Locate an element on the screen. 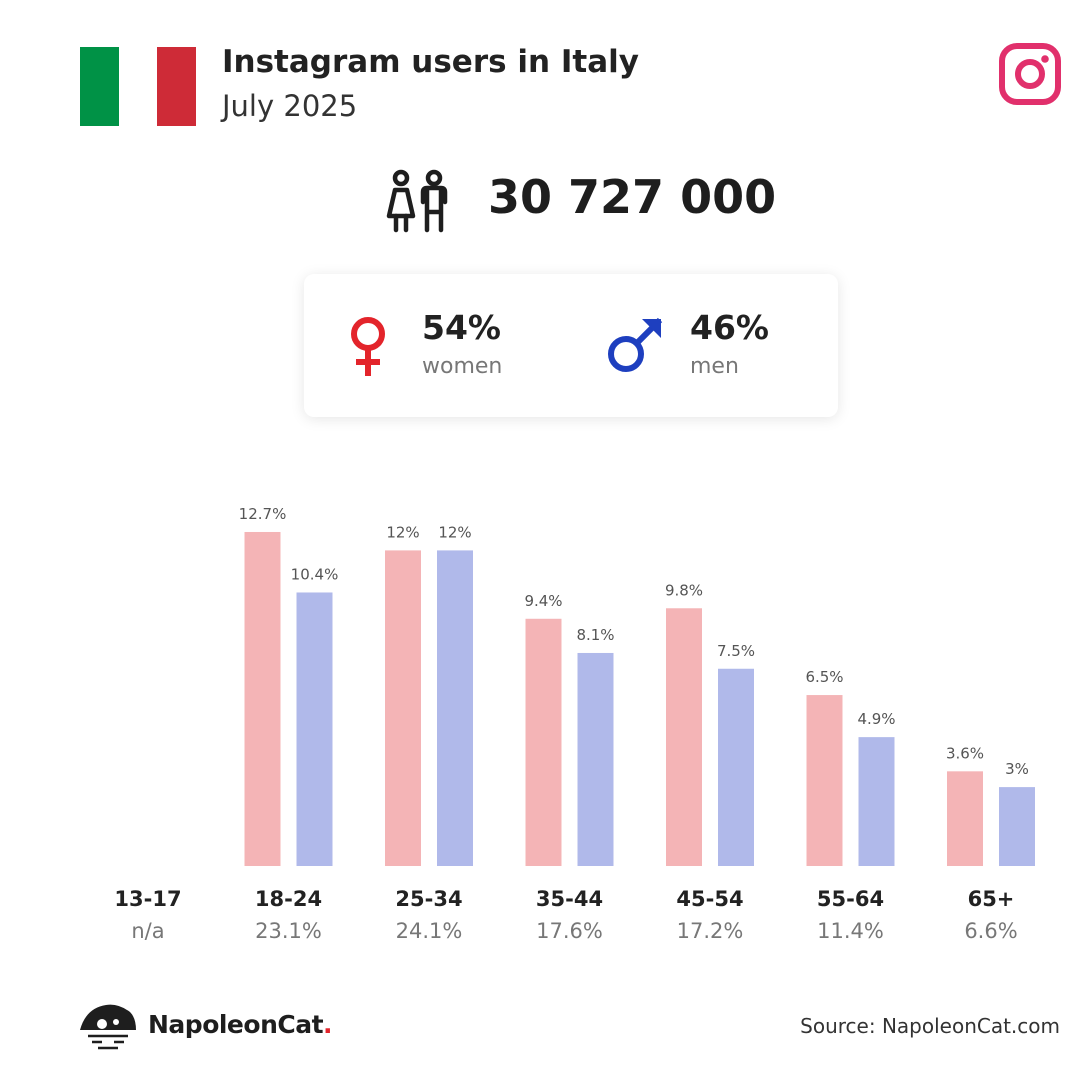 This screenshot has height=1080, width=1080. men-percentage: 46% is located at coordinates (729, 327).